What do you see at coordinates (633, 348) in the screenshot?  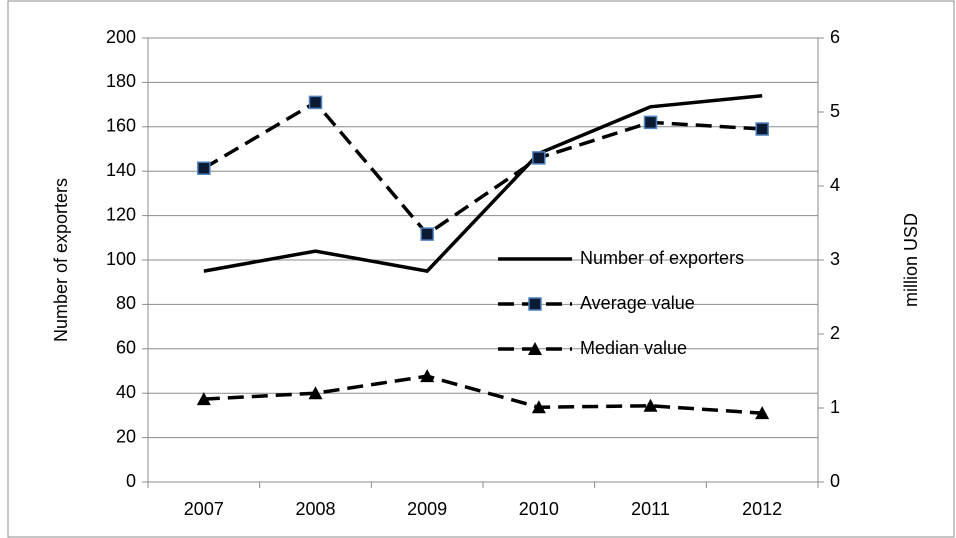 I see `legend-label: Median value` at bounding box center [633, 348].